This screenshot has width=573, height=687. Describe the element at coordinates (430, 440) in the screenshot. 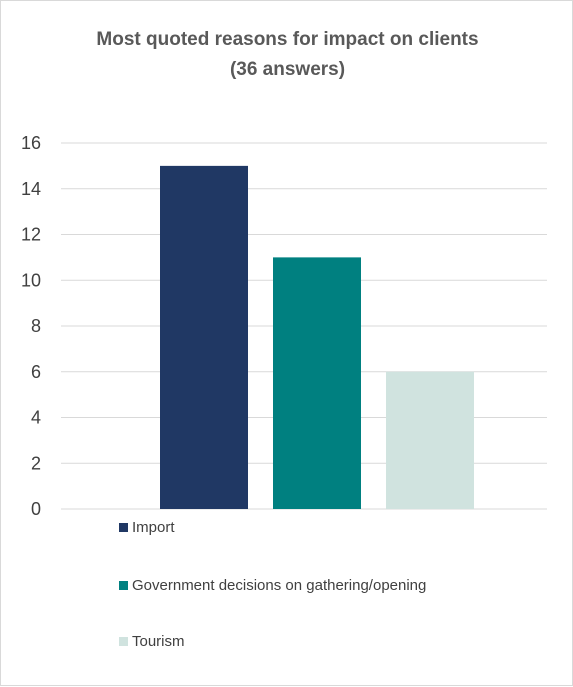

I see `bar-tourism` at that location.